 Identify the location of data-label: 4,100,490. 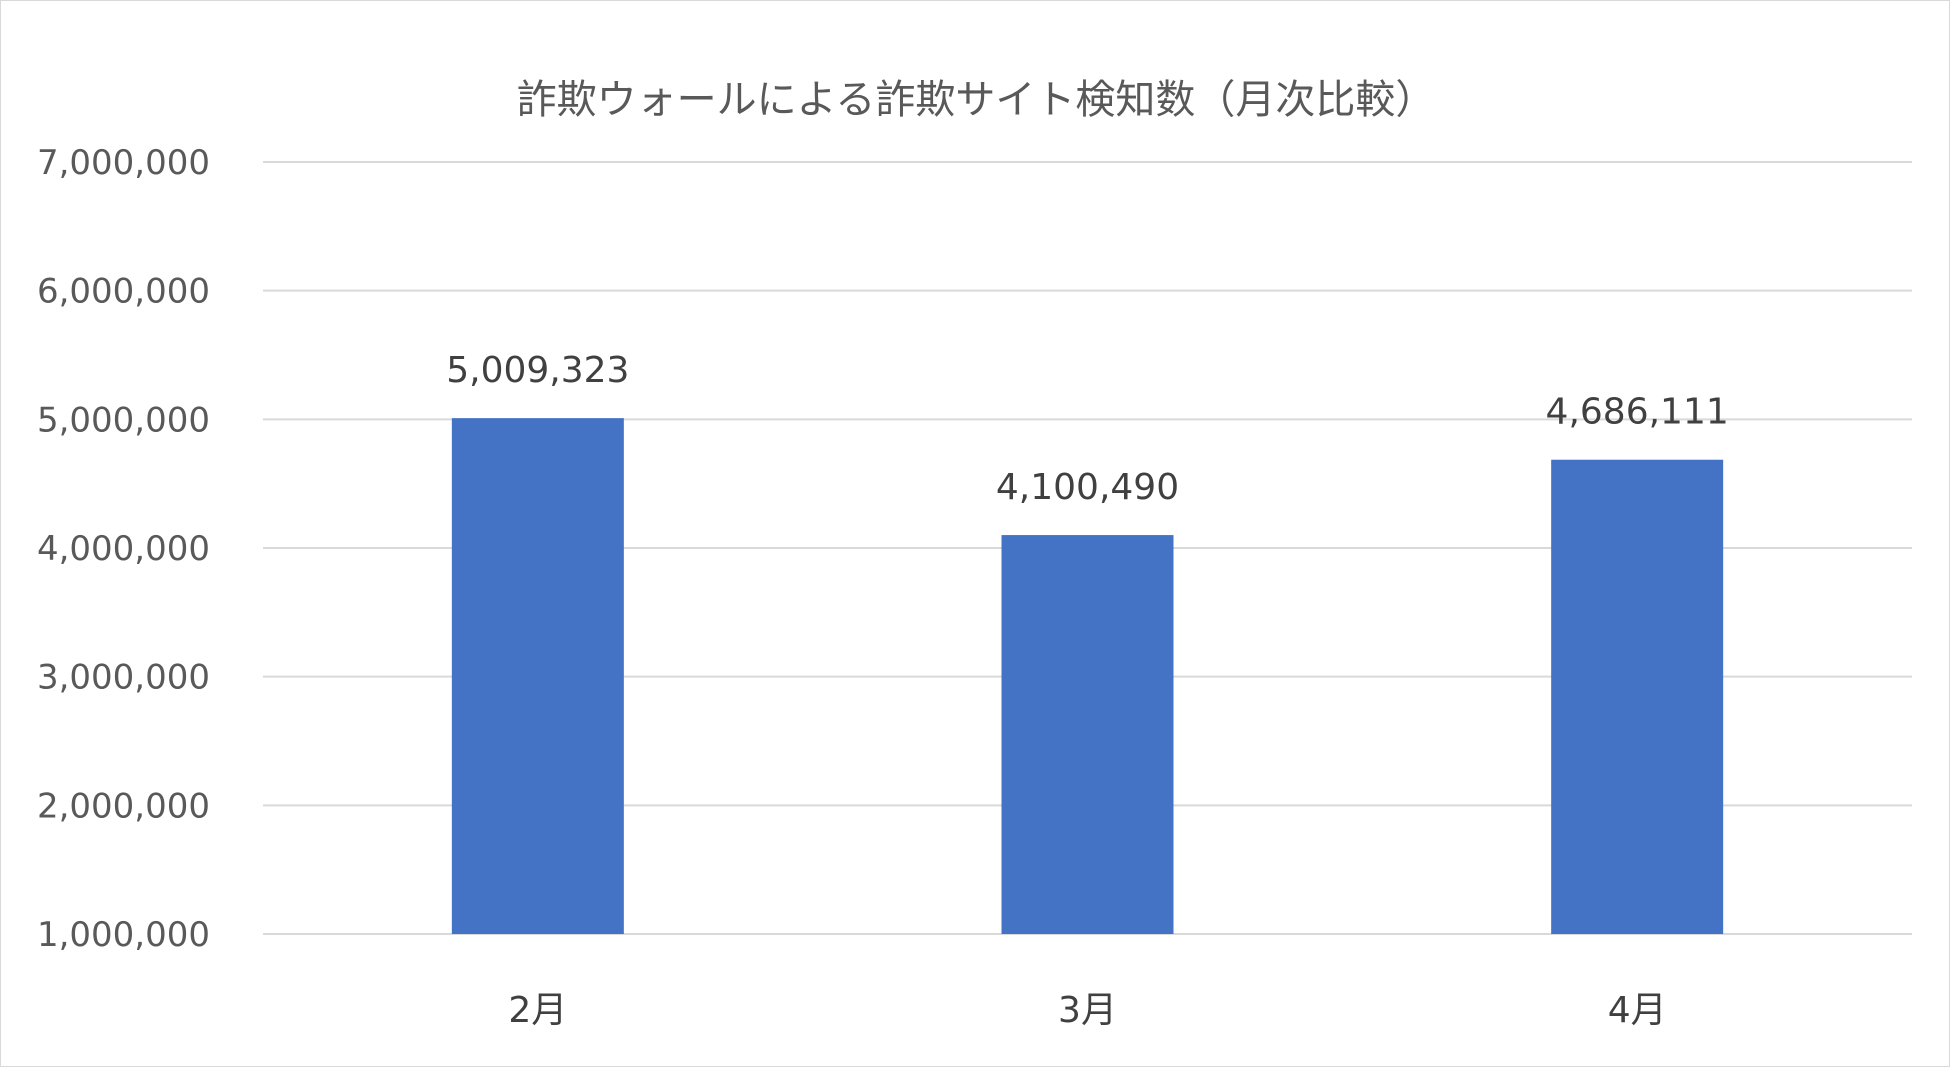
(1087, 487).